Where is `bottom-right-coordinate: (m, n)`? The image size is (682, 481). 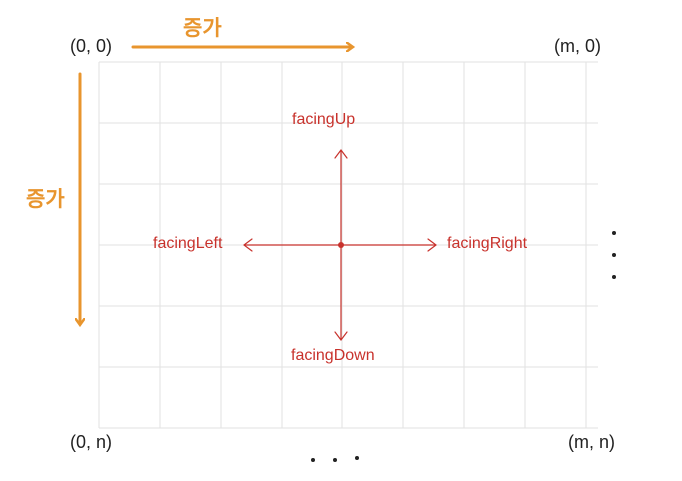
bottom-right-coordinate: (m, n) is located at coordinates (591, 442).